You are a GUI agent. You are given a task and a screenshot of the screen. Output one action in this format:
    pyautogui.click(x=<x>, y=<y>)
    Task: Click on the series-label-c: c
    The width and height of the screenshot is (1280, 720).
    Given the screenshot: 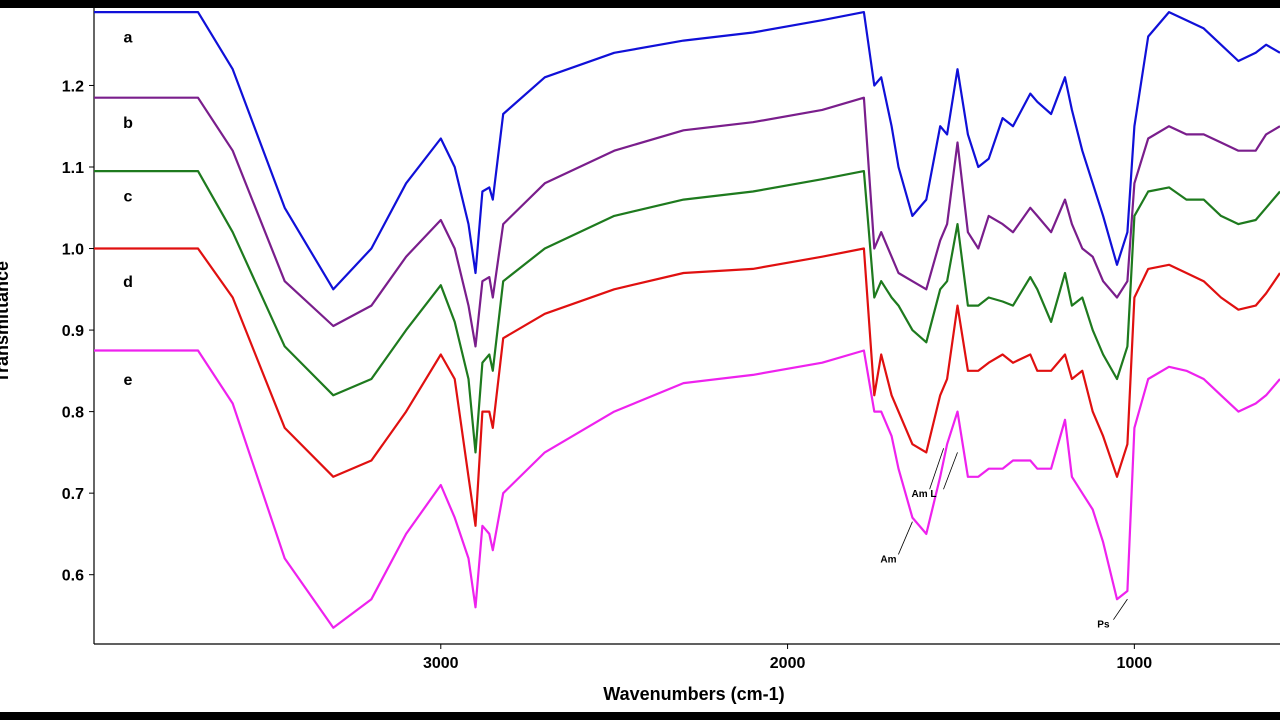 What is the action you would take?
    pyautogui.click(x=128, y=197)
    